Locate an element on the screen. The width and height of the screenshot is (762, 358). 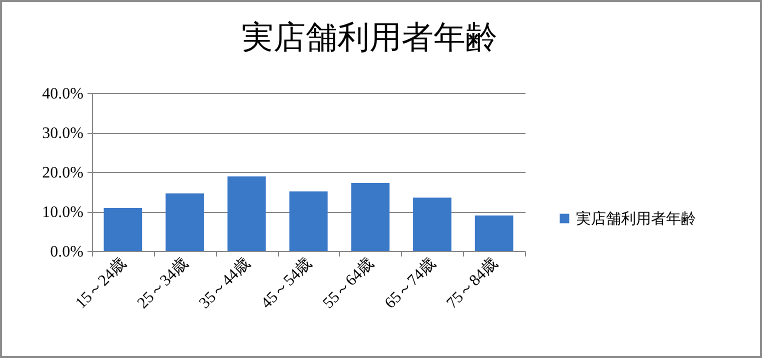
y-tick-label: 30.0% is located at coordinates (63, 133).